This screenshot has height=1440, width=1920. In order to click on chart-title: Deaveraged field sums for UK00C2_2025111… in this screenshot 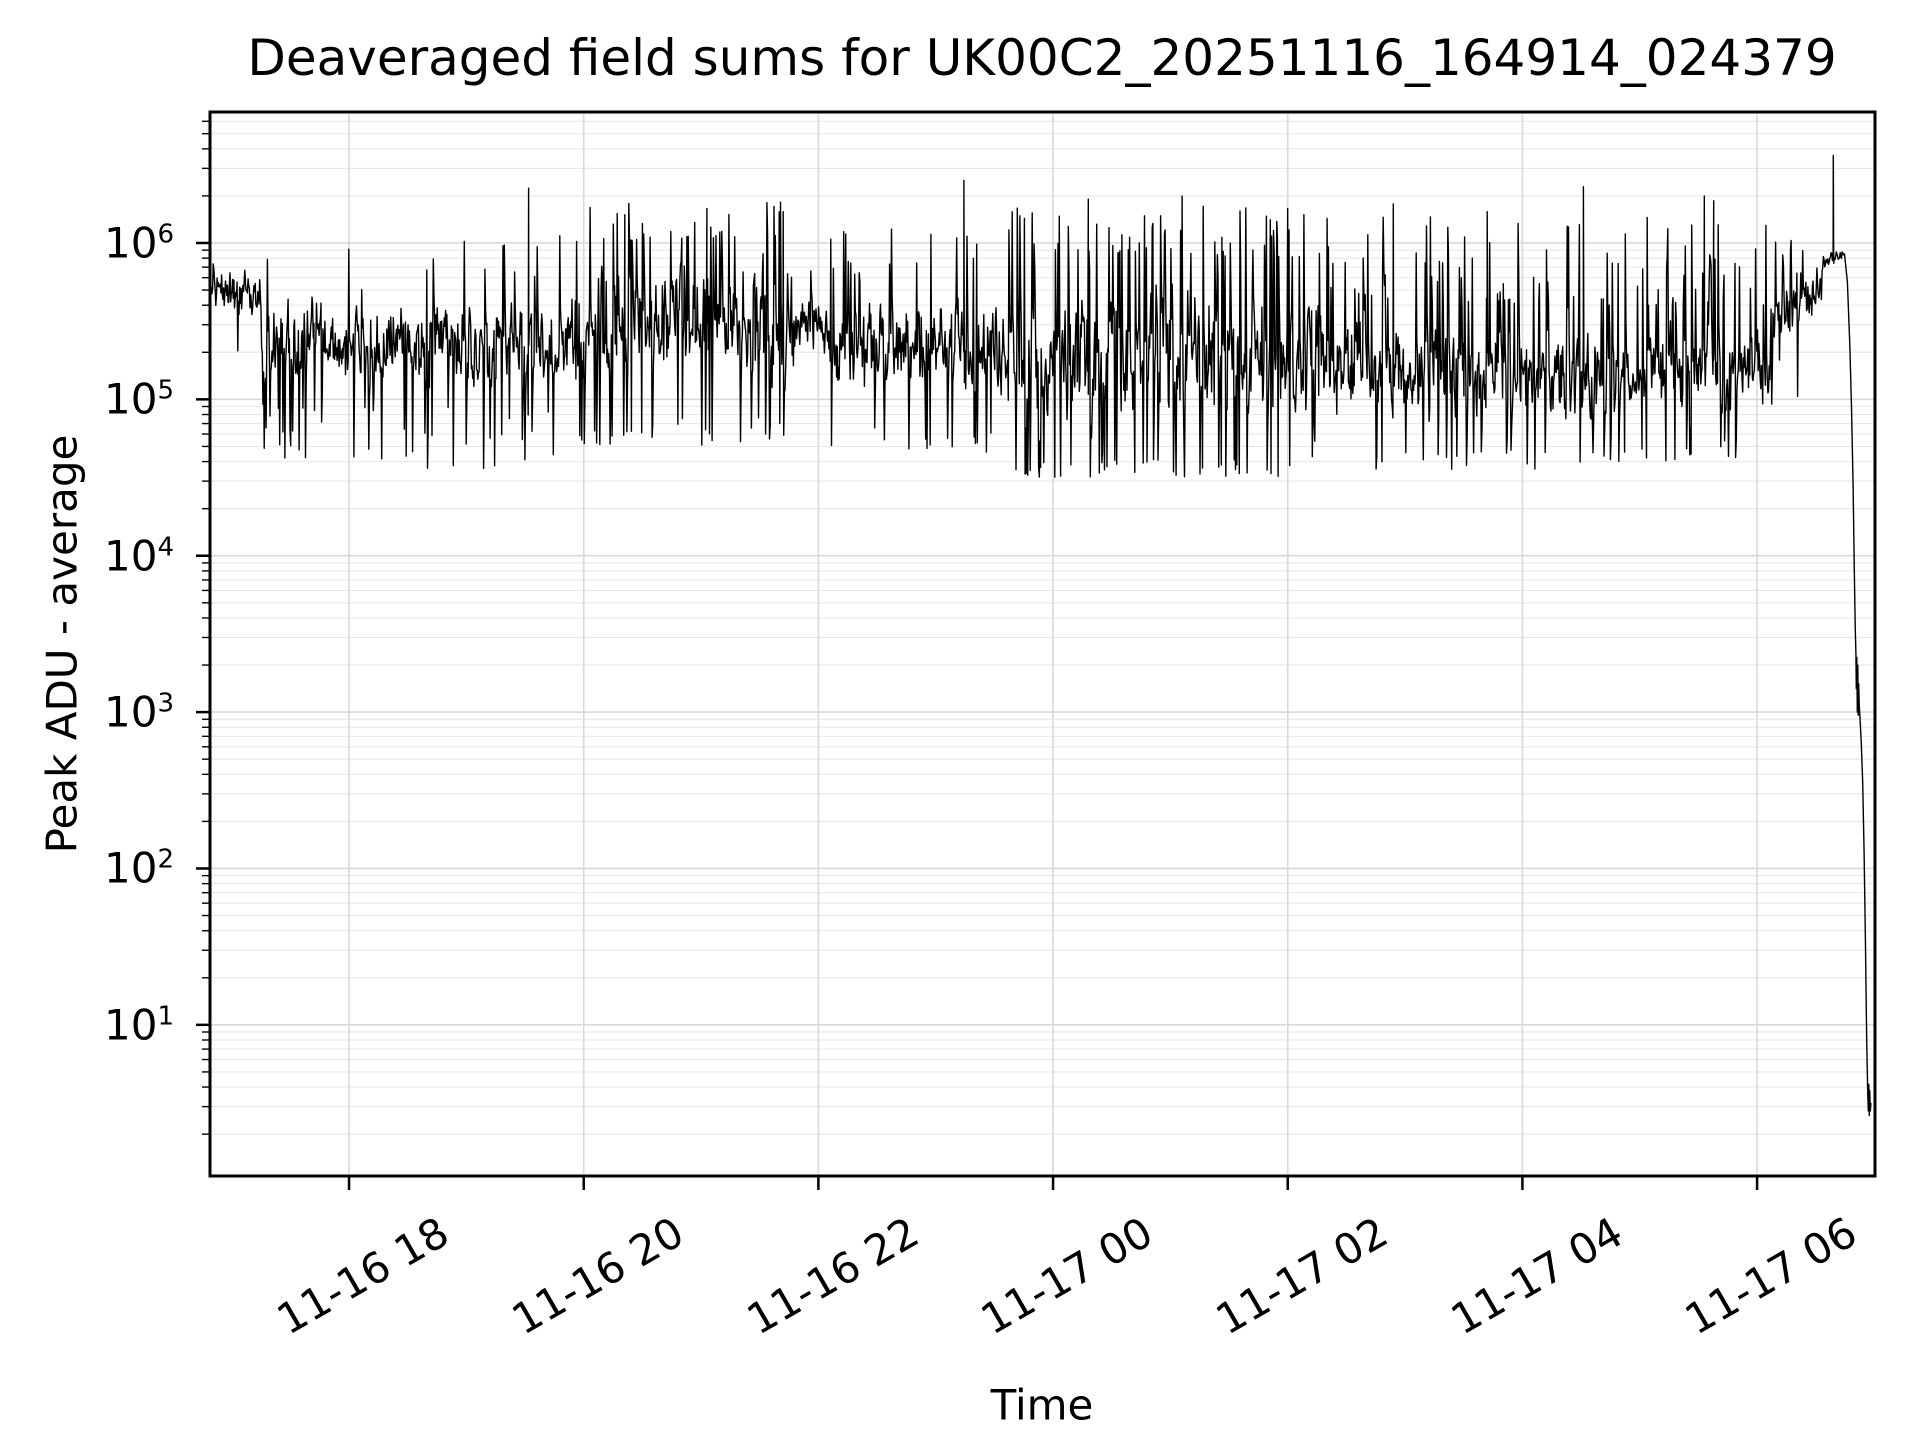, I will do `click(1042, 58)`.